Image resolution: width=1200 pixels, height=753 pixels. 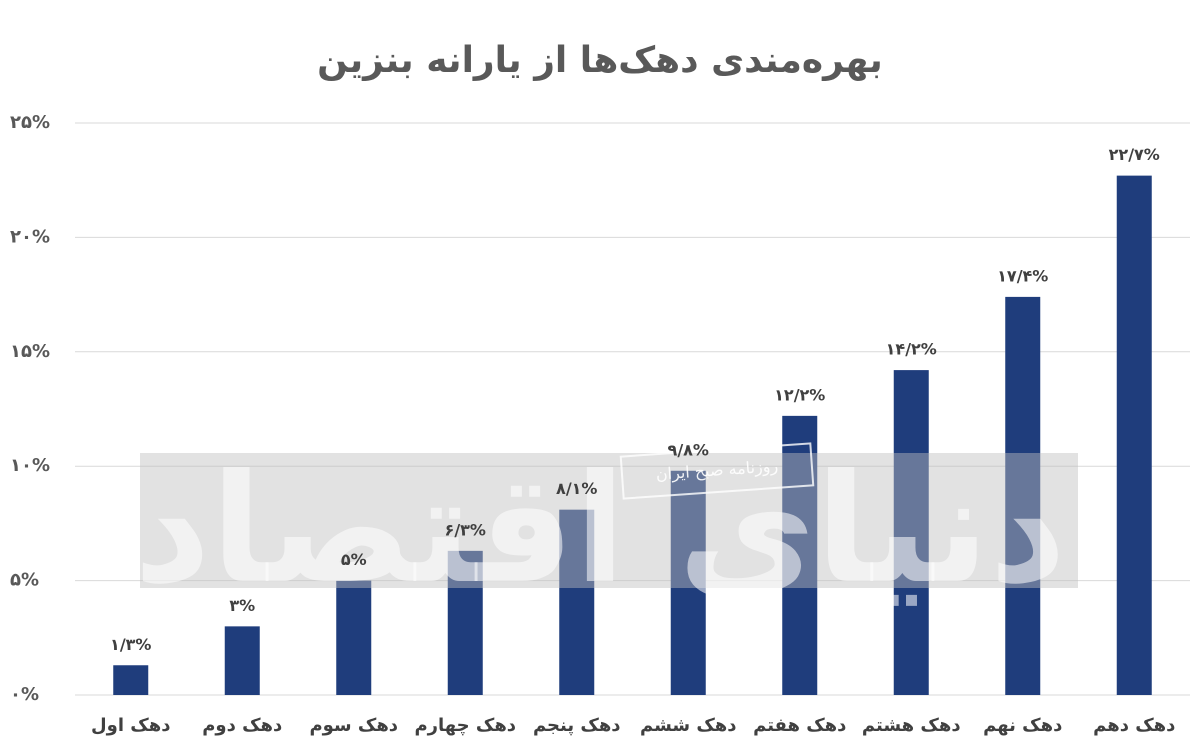 I want to click on y-tick-label: ۲۰%, so click(x=30, y=236).